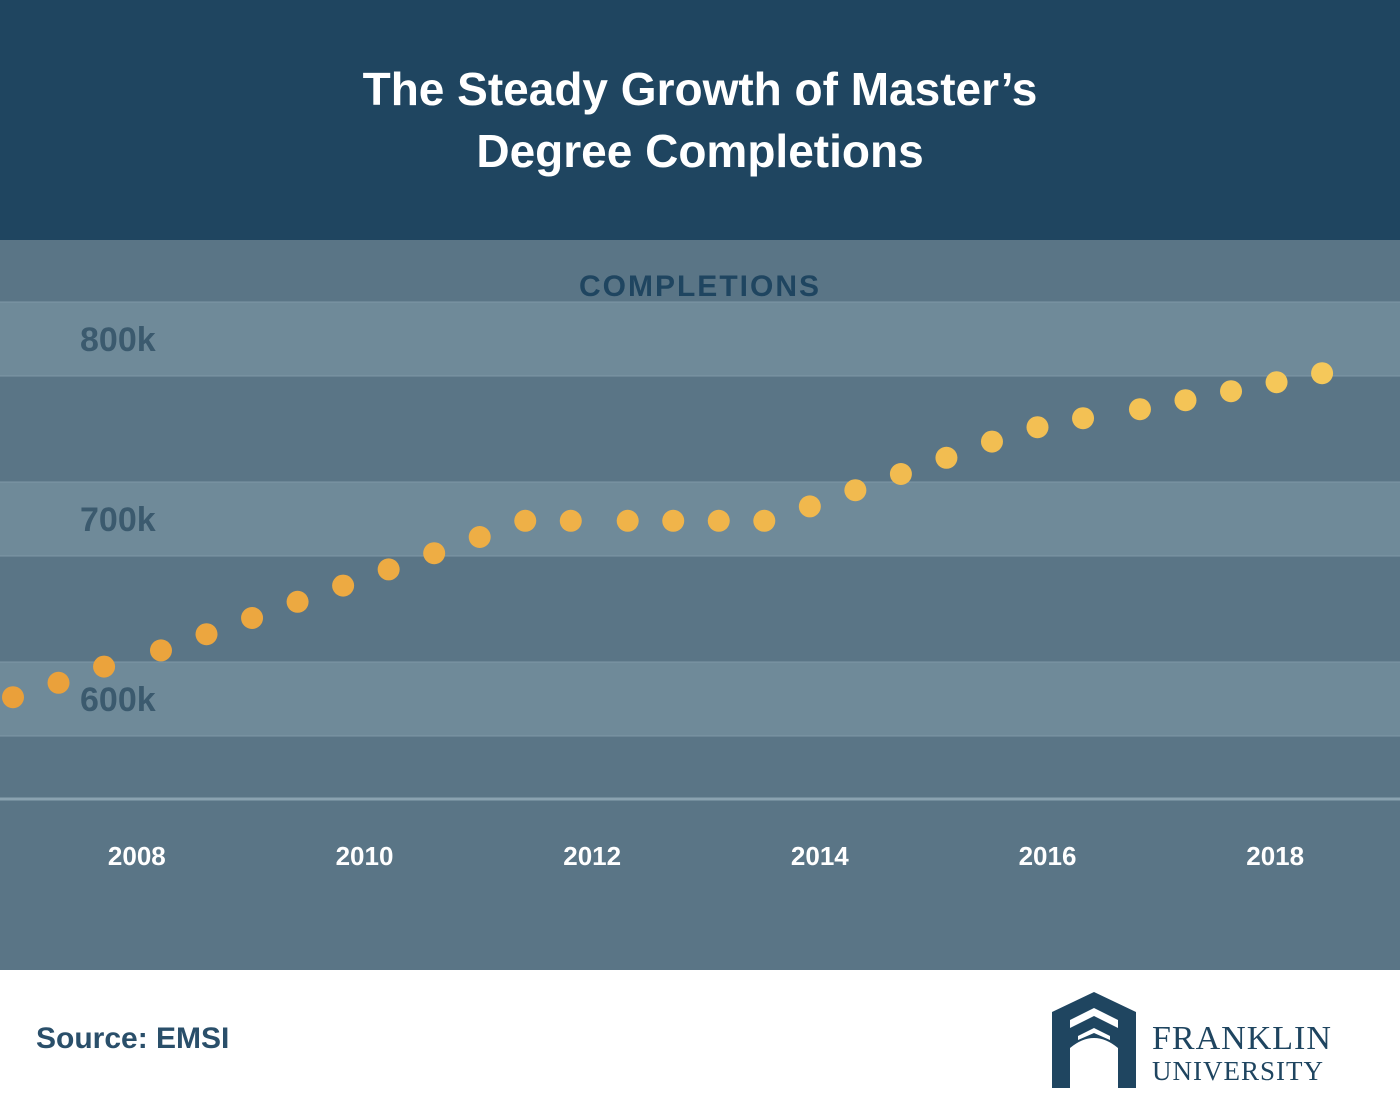 The height and width of the screenshot is (1110, 1400). Describe the element at coordinates (118, 520) in the screenshot. I see `y-tick-label: 700k` at that location.